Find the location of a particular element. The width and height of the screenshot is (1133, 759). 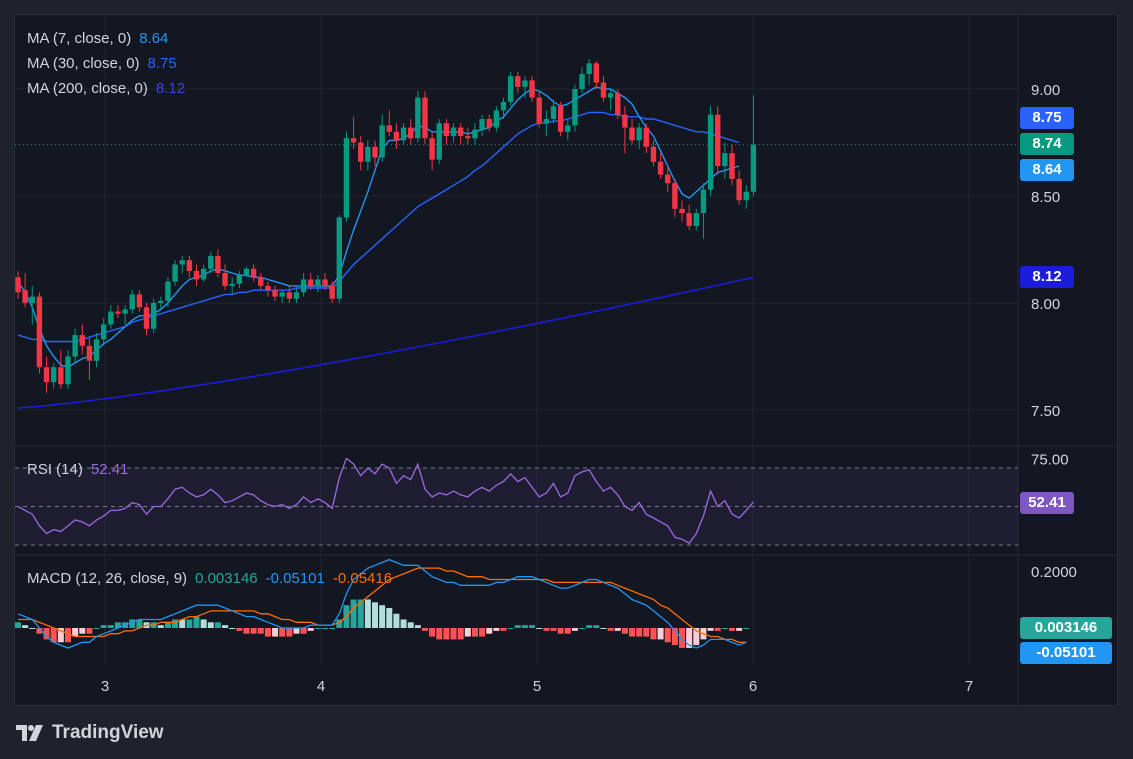

price-tick-label: 7.50 is located at coordinates (1045, 411).